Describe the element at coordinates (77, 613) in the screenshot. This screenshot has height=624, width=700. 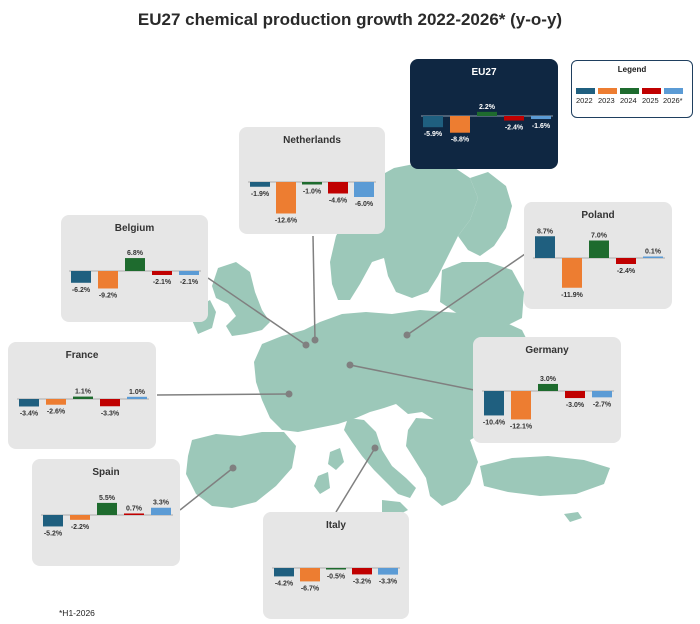
I see `footnote: *H1-2026` at that location.